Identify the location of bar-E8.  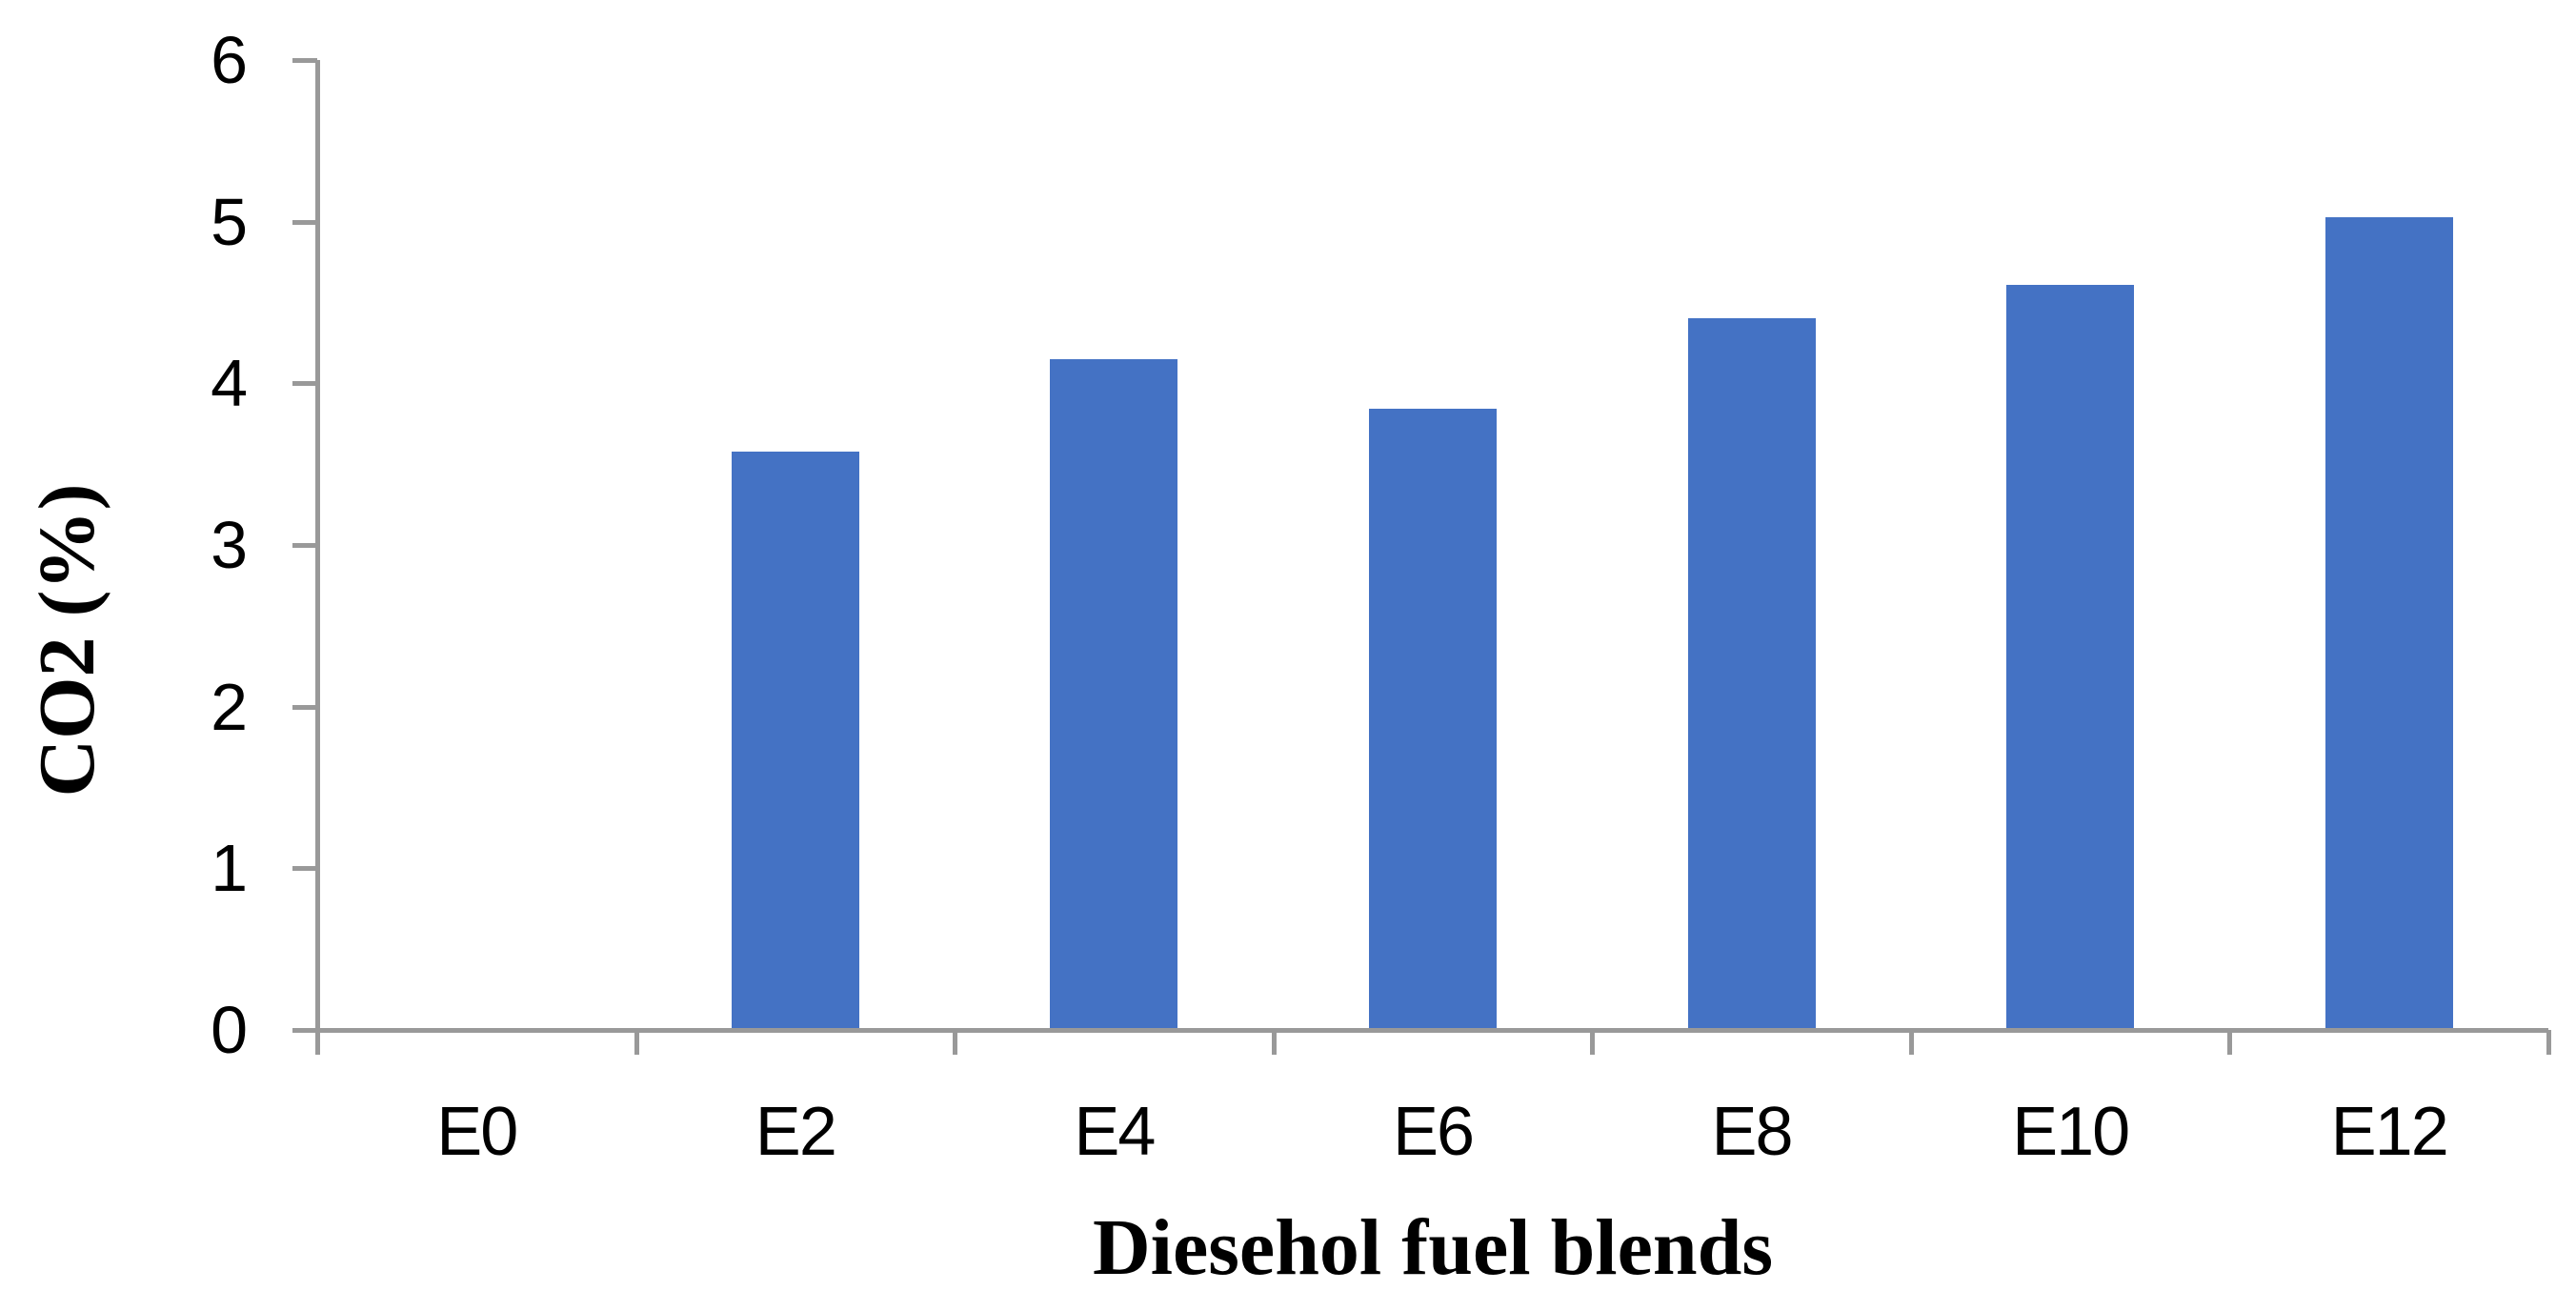
(1752, 674).